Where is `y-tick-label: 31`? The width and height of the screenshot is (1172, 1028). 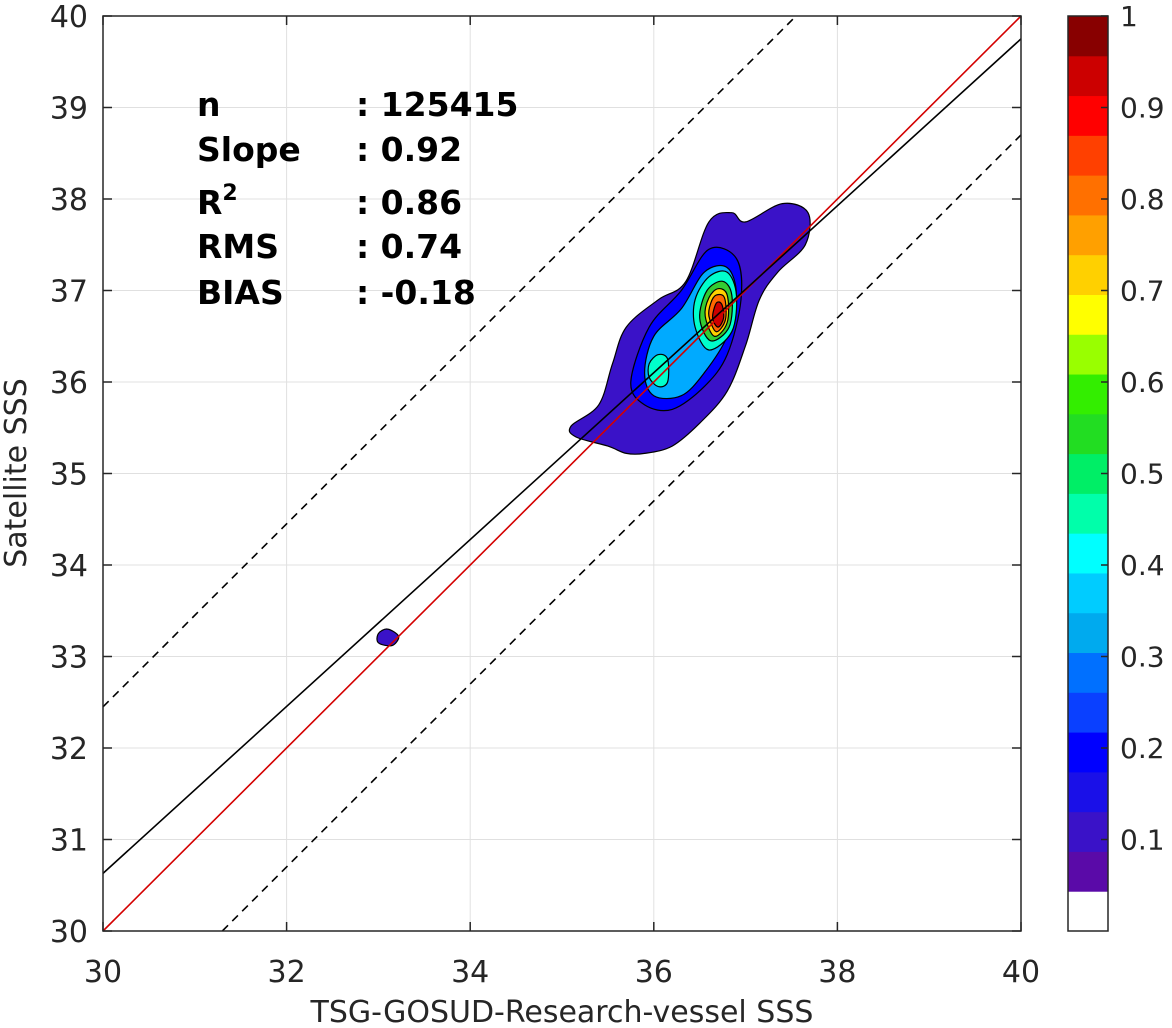 y-tick-label: 31 is located at coordinates (69, 841).